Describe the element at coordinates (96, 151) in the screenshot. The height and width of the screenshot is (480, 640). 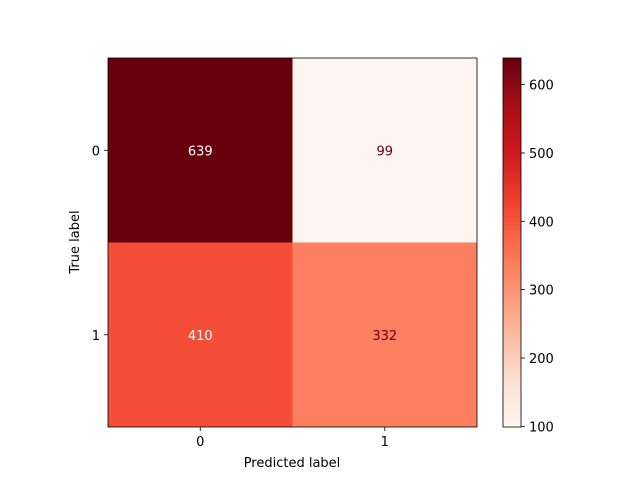
I see `y-tick-label: 0` at that location.